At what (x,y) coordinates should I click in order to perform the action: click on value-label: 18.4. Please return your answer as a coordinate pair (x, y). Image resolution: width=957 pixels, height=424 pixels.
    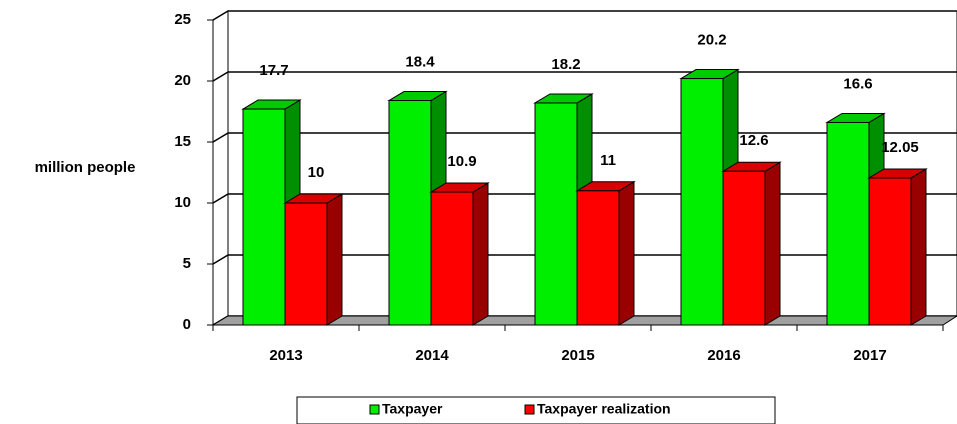
    Looking at the image, I should click on (420, 61).